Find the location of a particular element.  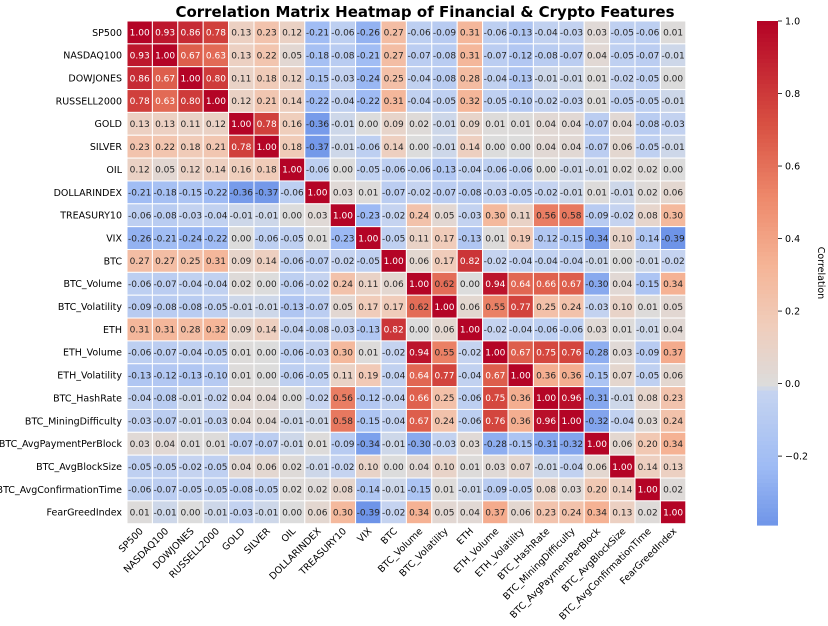

cell-value-label: -0.24 is located at coordinates (369, 79).